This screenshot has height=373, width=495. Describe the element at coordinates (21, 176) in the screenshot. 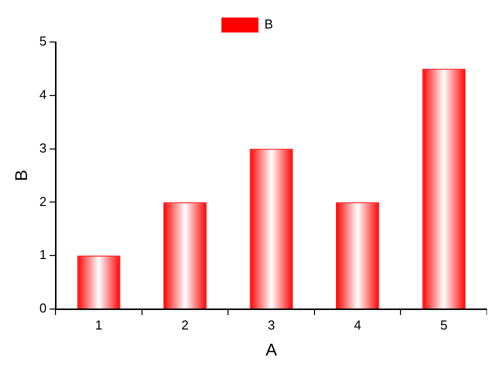

I see `y-axis-title: B` at that location.